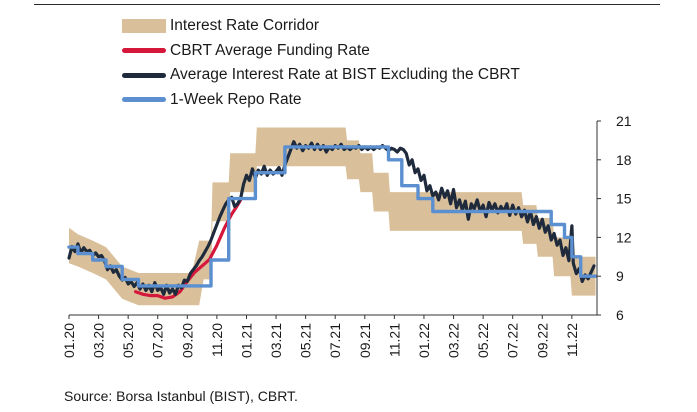 Image resolution: width=697 pixels, height=412 pixels. What do you see at coordinates (187, 340) in the screenshot?
I see `x-tick-label: 09.20` at bounding box center [187, 340].